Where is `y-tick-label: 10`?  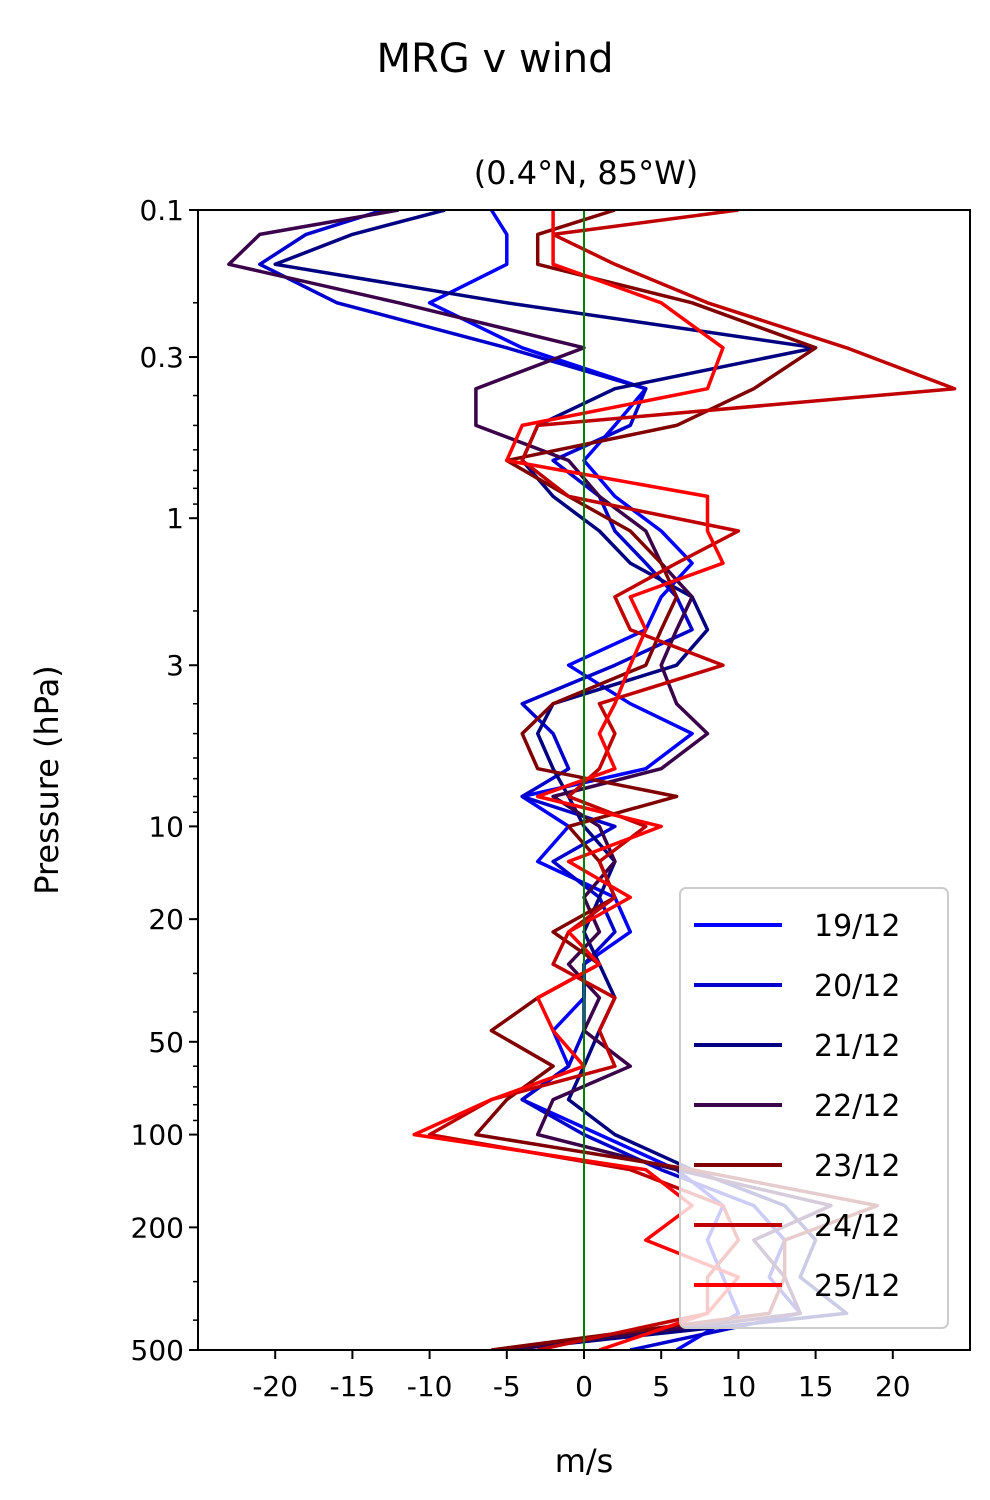
y-tick-label: 10 is located at coordinates (166, 826).